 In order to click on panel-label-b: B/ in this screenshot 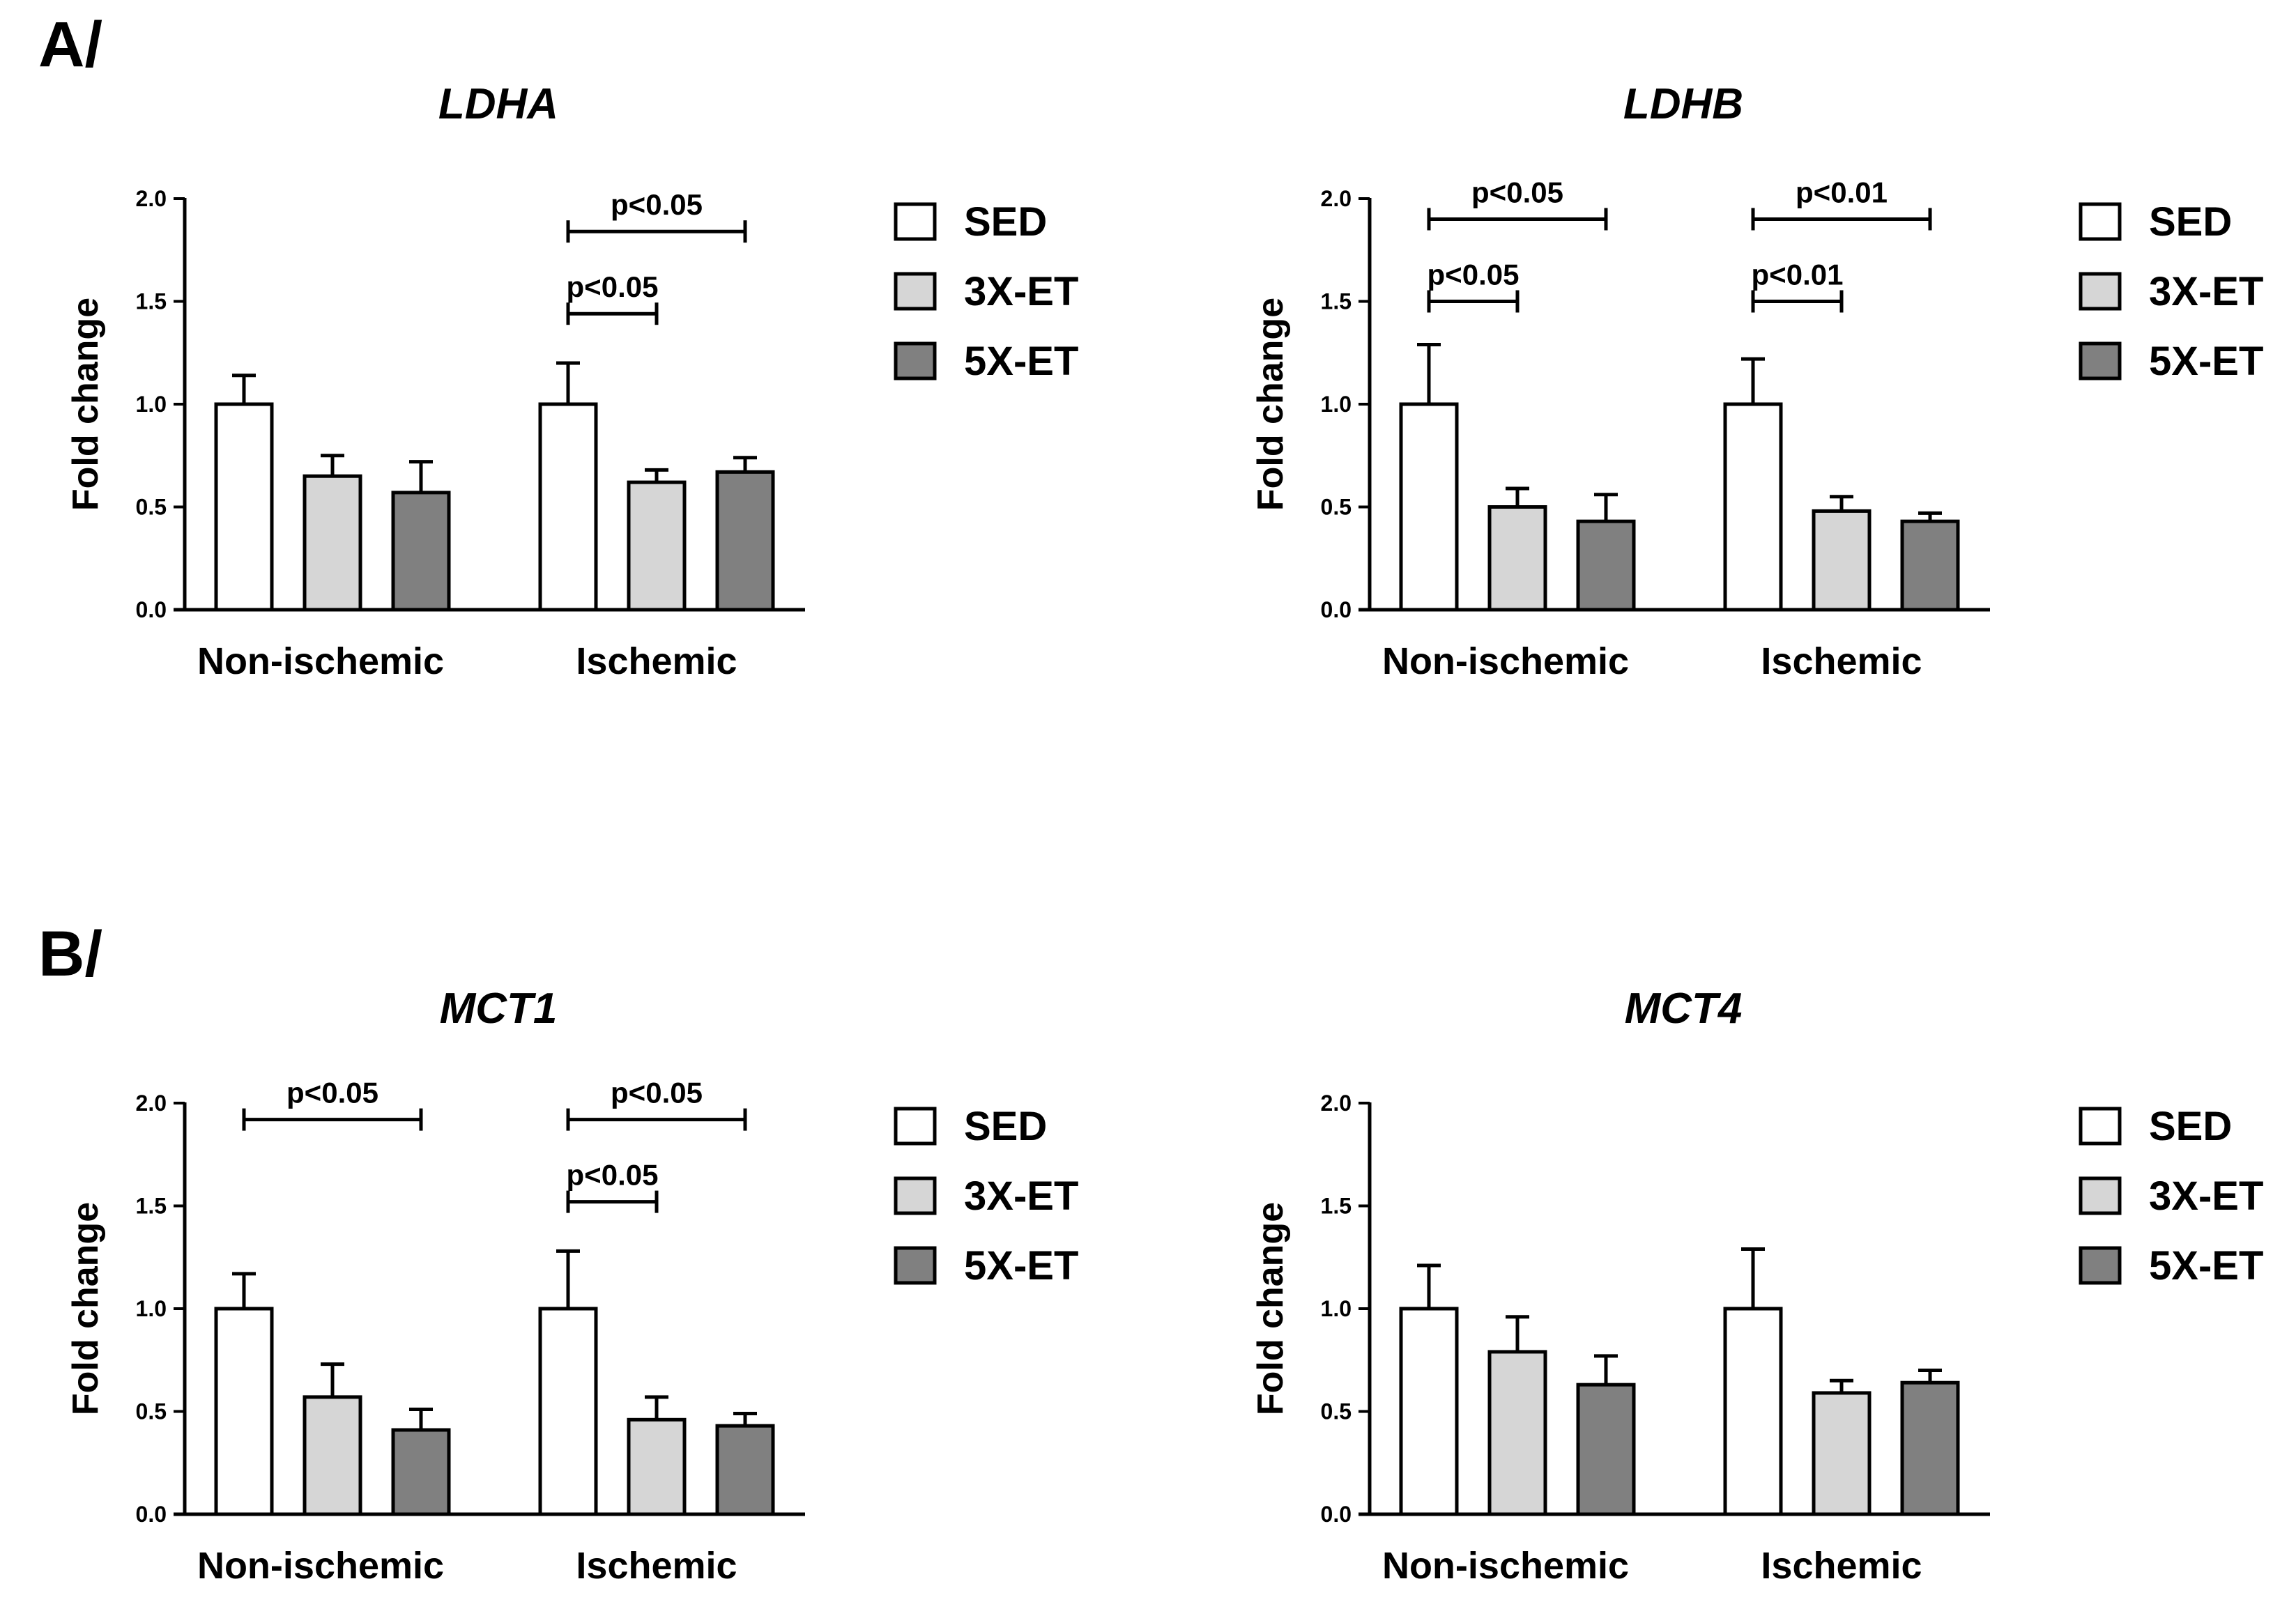, I will do `click(70, 954)`.